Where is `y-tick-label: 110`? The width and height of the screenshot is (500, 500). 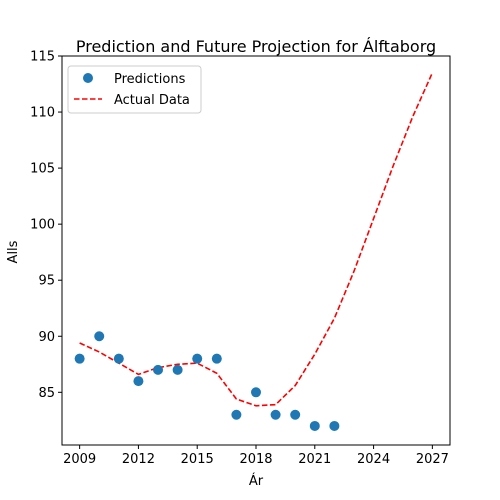 y-tick-label: 110 is located at coordinates (42, 113).